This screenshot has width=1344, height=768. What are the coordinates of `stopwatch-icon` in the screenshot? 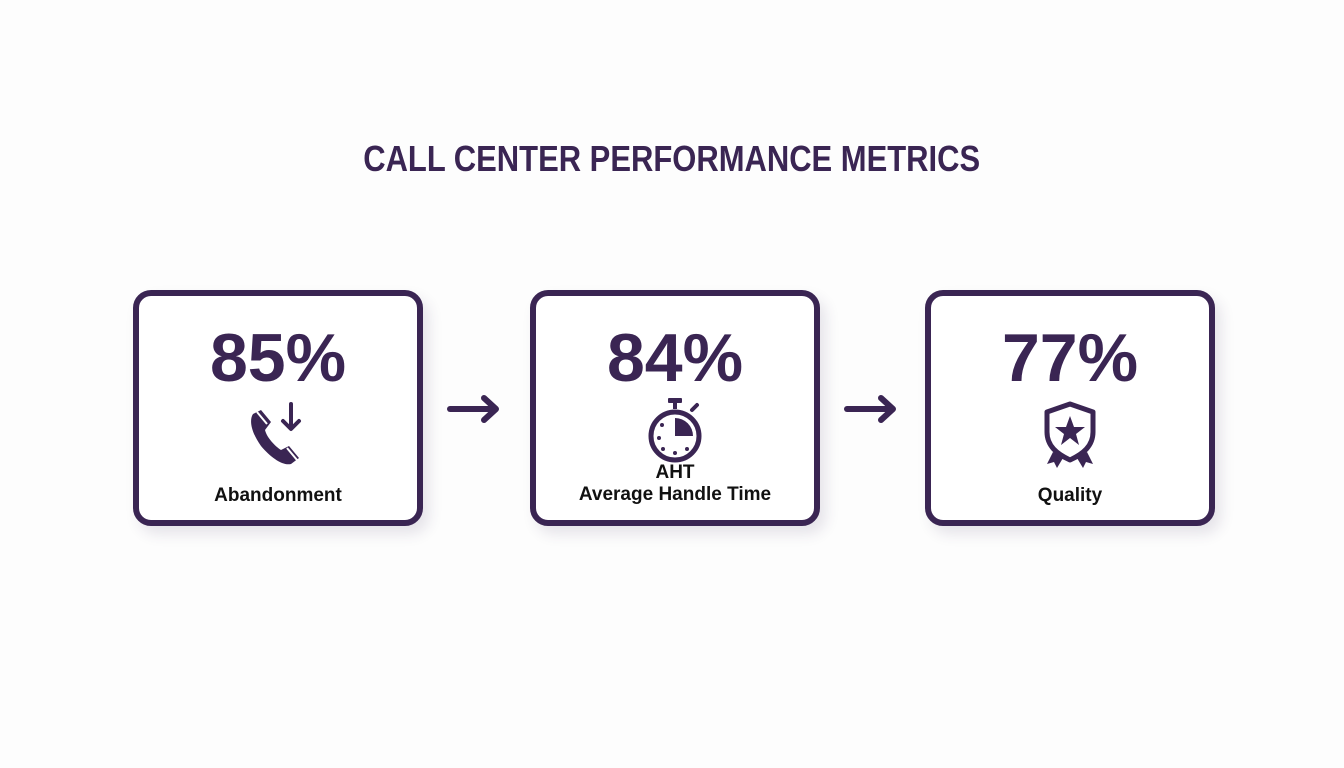 It's located at (675, 430).